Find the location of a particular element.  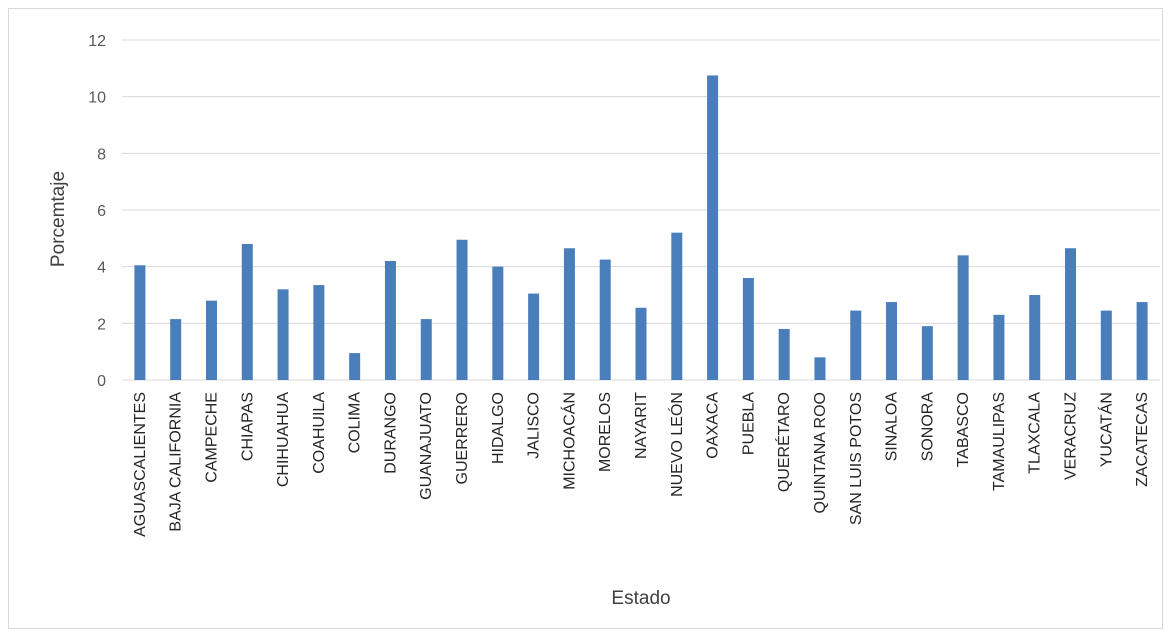

y-tick-label: 2 is located at coordinates (101, 324).